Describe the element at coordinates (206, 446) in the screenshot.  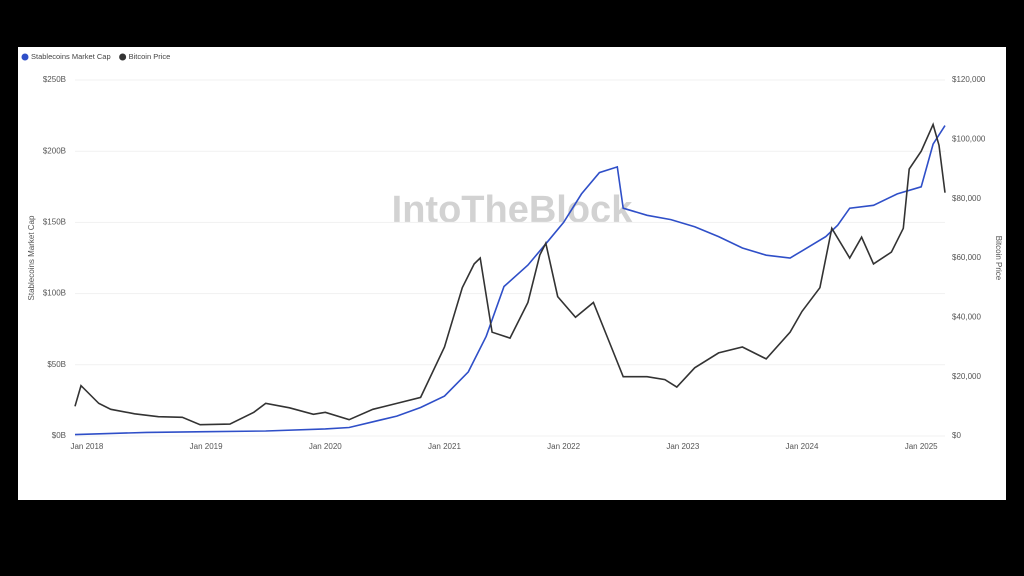
I see `x-tick-label: Jan 2019` at that location.